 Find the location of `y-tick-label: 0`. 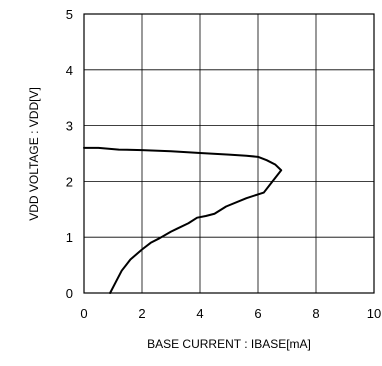

y-tick-label: 0 is located at coordinates (69, 293).